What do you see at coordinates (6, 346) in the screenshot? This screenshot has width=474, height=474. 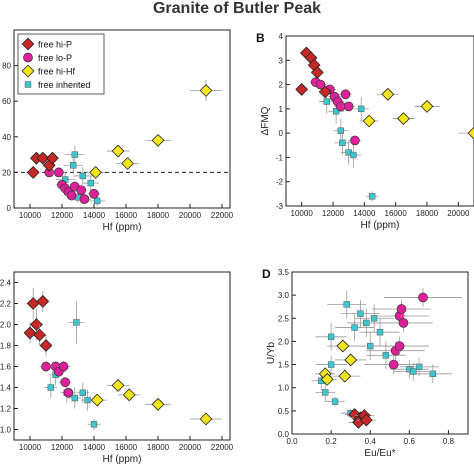 I see `y-tick-label: 1.8` at bounding box center [6, 346].